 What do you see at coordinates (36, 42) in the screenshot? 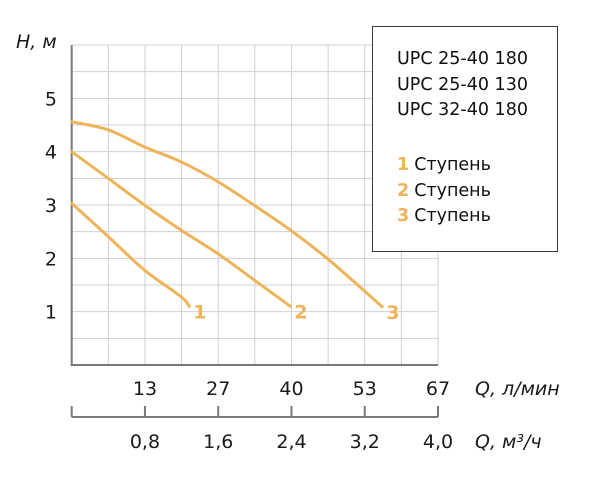
I see `y-axis-title: H, м` at bounding box center [36, 42].